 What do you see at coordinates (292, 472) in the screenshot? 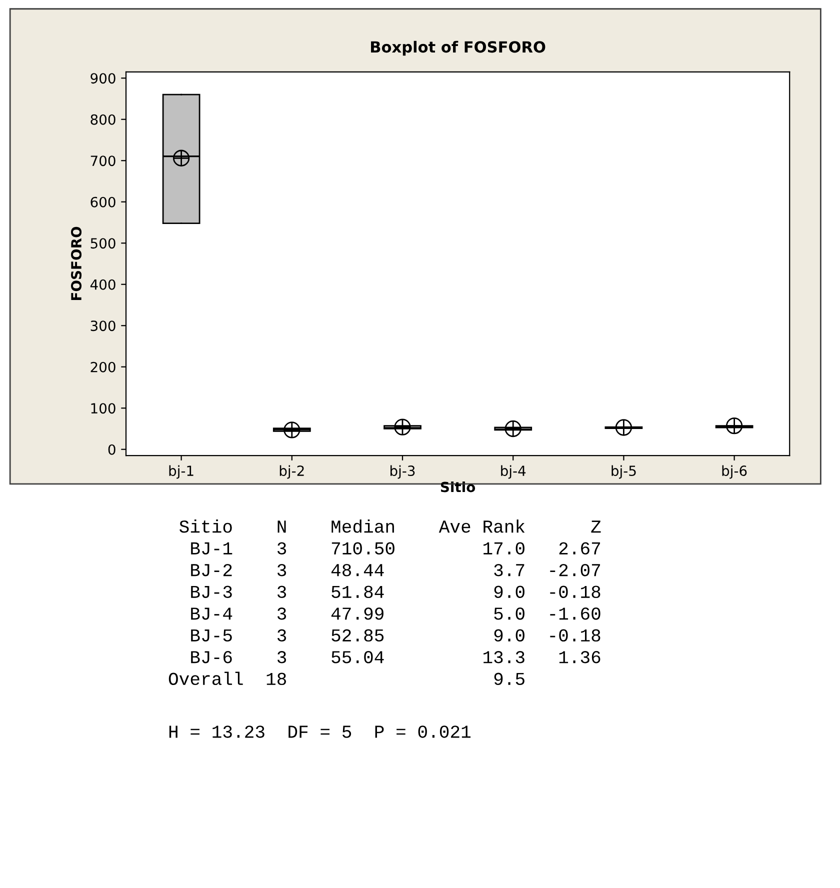
I see `x-tick-label: bj-2` at bounding box center [292, 472].